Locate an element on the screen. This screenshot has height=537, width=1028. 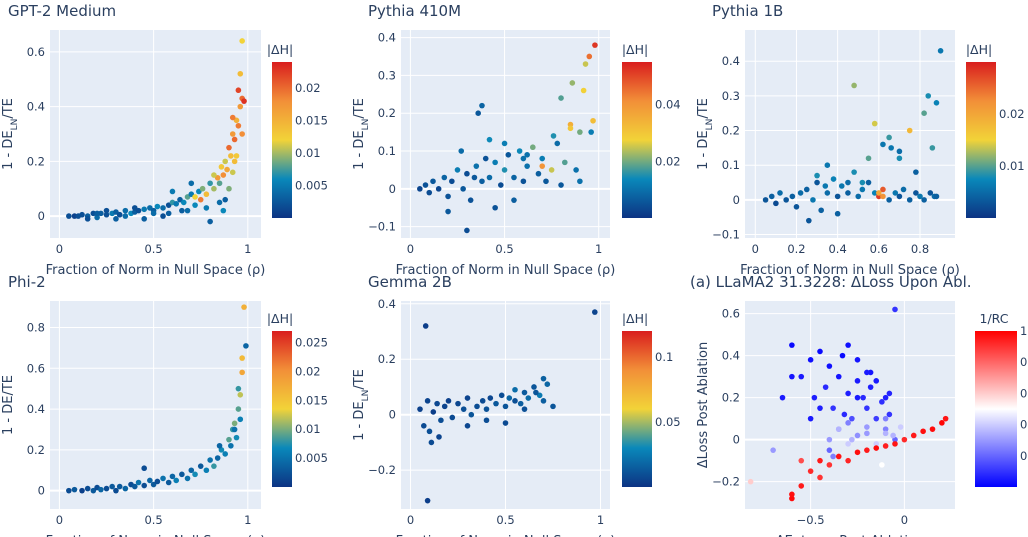
subplot-title: GPT-2 Medium is located at coordinates (62, 11).